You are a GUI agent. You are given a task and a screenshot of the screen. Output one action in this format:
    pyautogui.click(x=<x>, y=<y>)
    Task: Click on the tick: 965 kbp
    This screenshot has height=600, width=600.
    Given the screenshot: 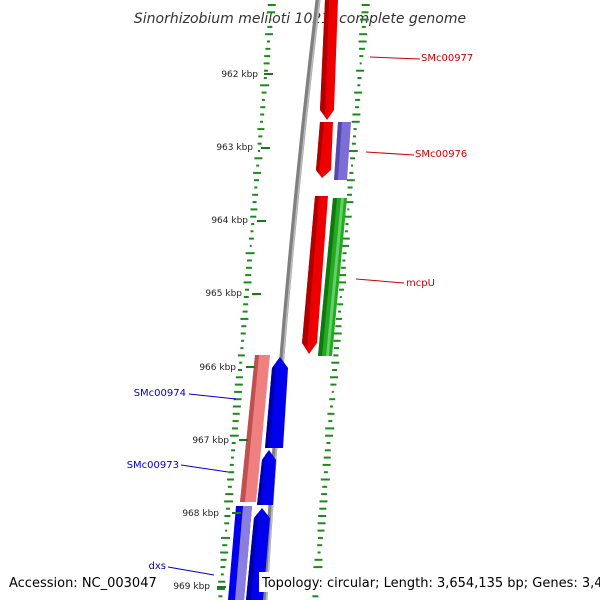 What is the action you would take?
    pyautogui.click(x=233, y=294)
    